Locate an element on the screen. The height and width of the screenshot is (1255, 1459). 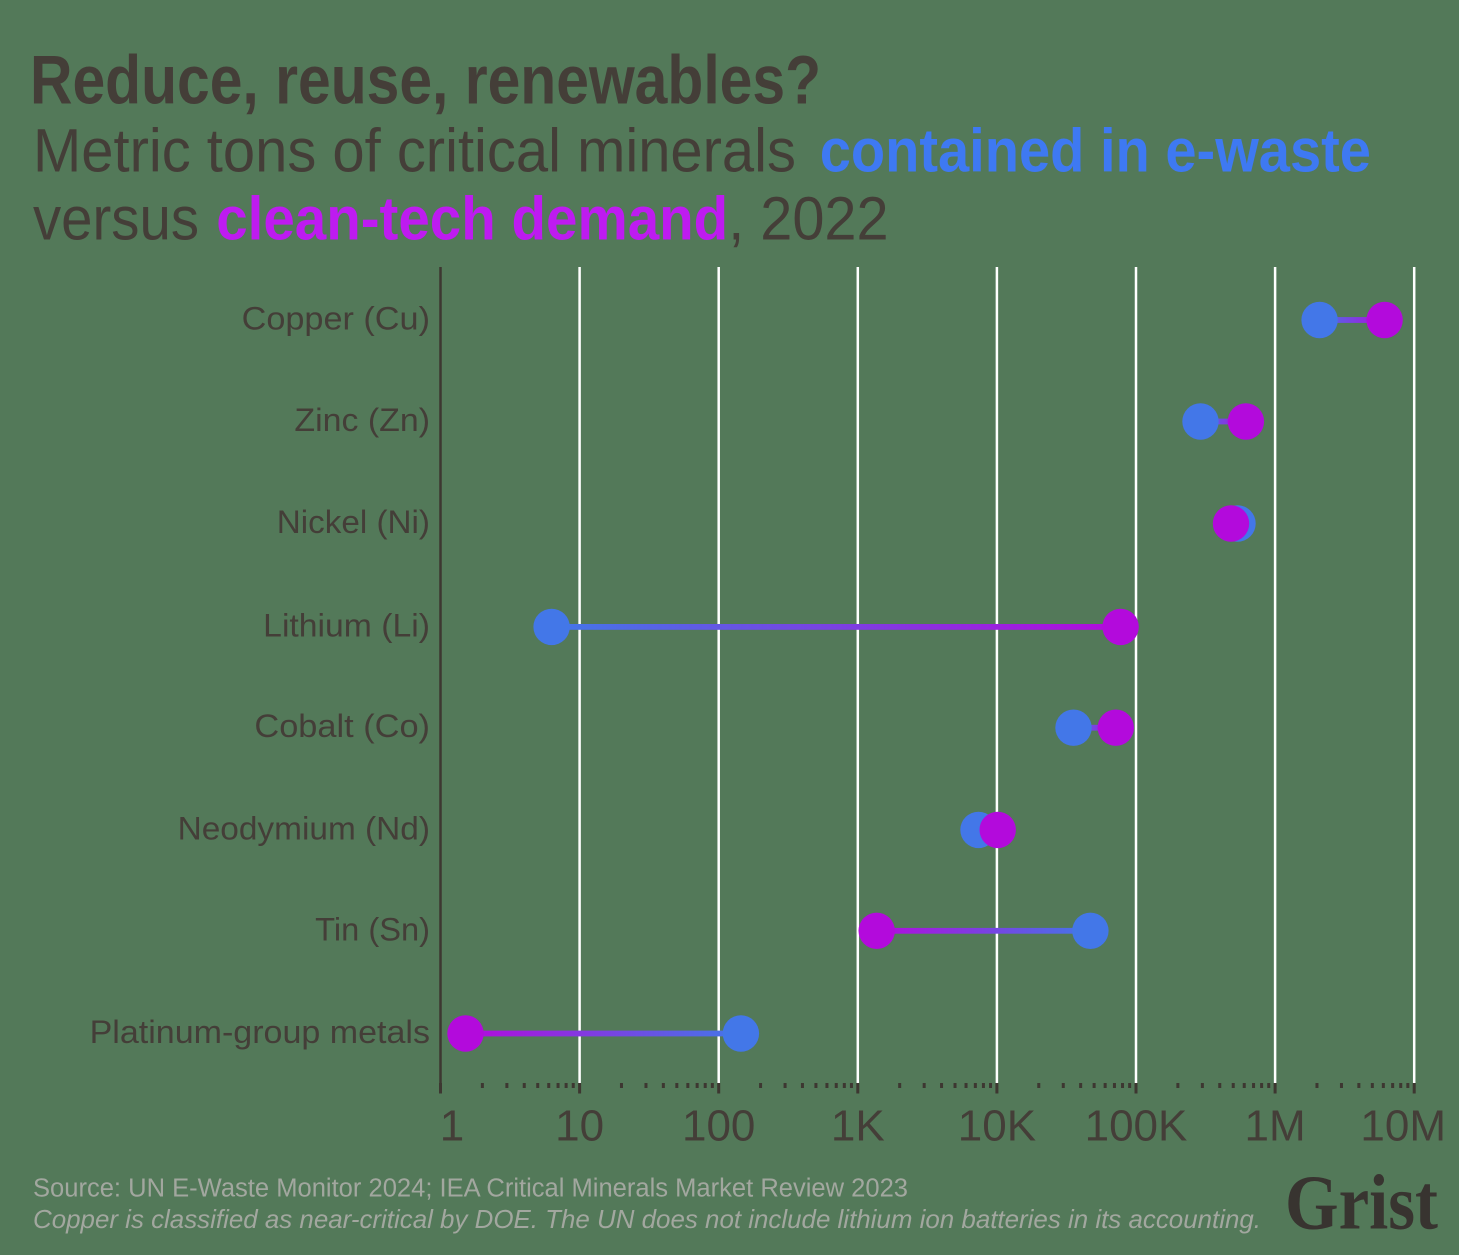
svg-text: Grist is located at coordinates (1361, 1202).